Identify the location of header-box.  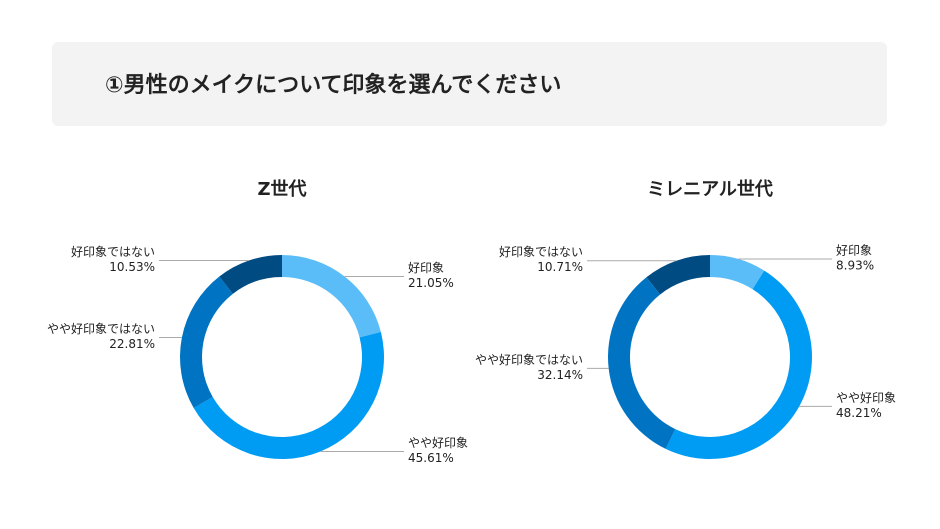
(469, 84).